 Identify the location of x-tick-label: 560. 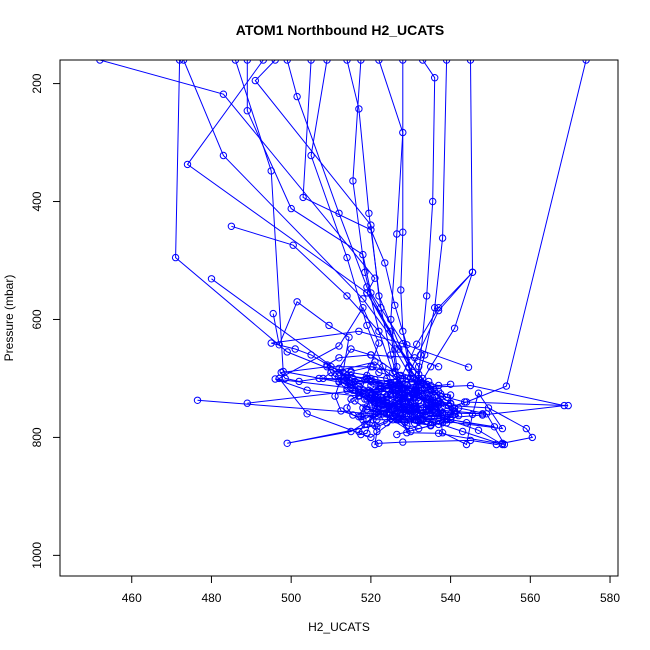
(530, 598).